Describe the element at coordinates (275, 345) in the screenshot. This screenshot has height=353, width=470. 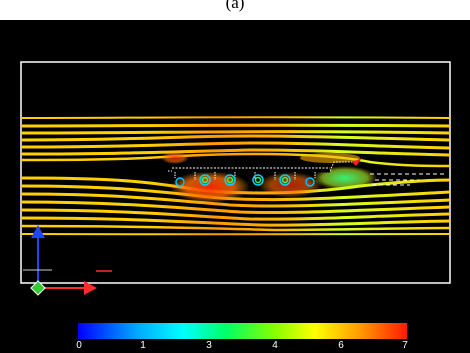
I see `colorbar-tick-label: 4` at that location.